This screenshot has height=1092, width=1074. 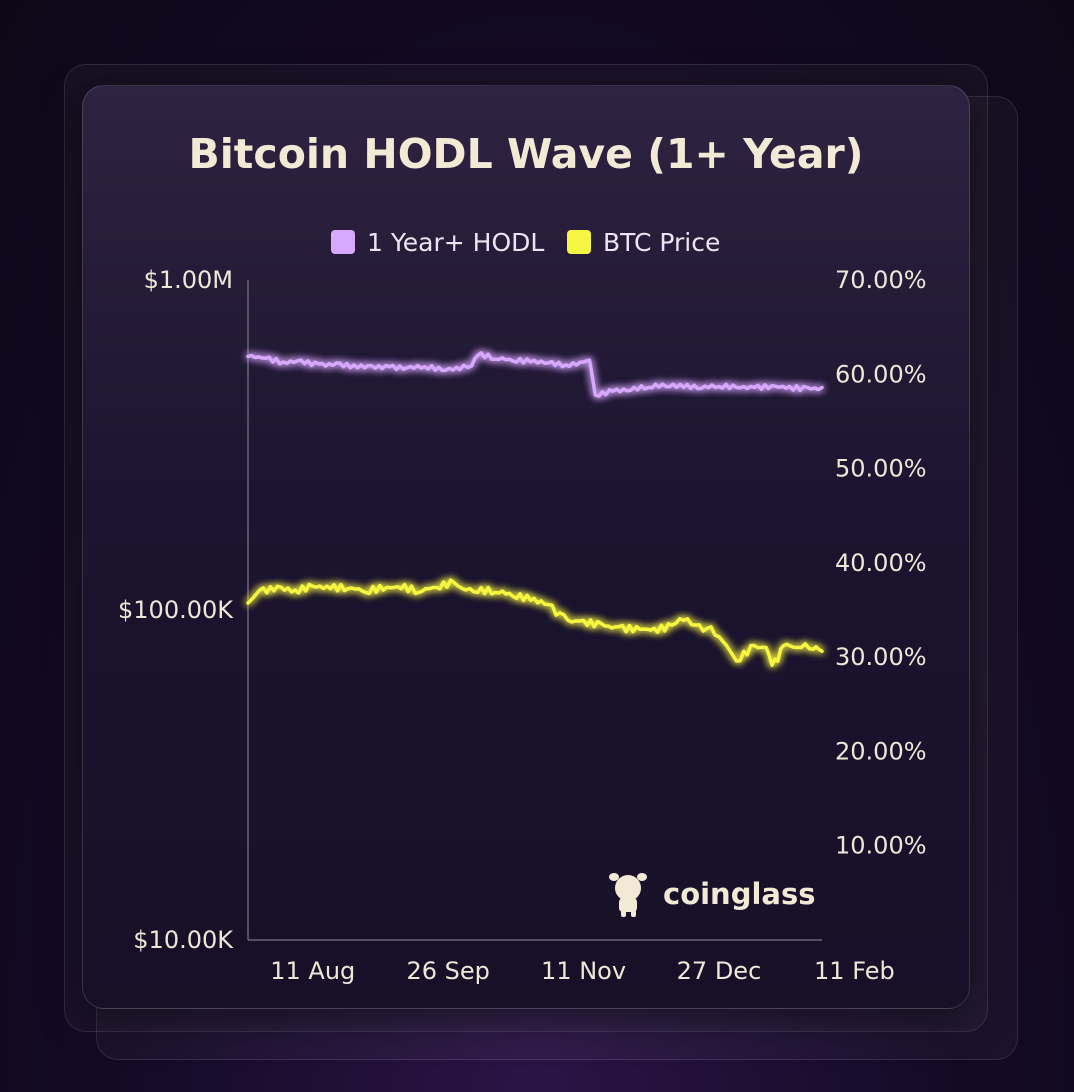 What do you see at coordinates (579, 242) in the screenshot?
I see `legend-swatch-price` at bounding box center [579, 242].